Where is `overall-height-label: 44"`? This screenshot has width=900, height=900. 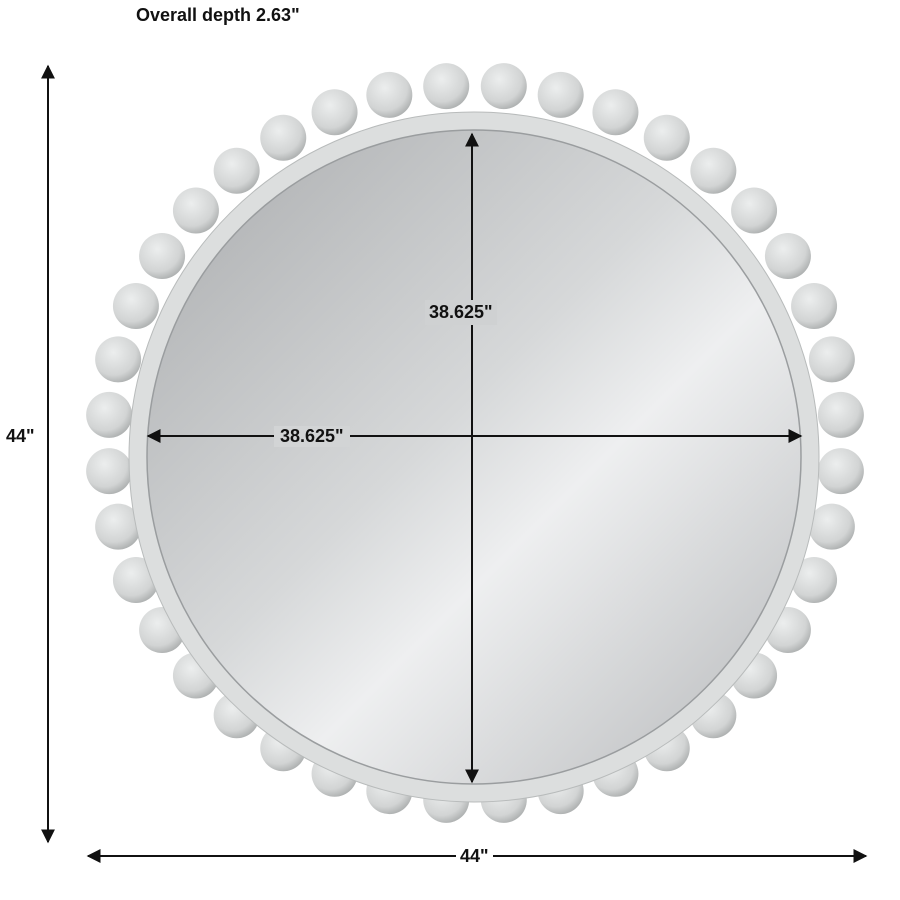
overall-height-label: 44" is located at coordinates (20, 436).